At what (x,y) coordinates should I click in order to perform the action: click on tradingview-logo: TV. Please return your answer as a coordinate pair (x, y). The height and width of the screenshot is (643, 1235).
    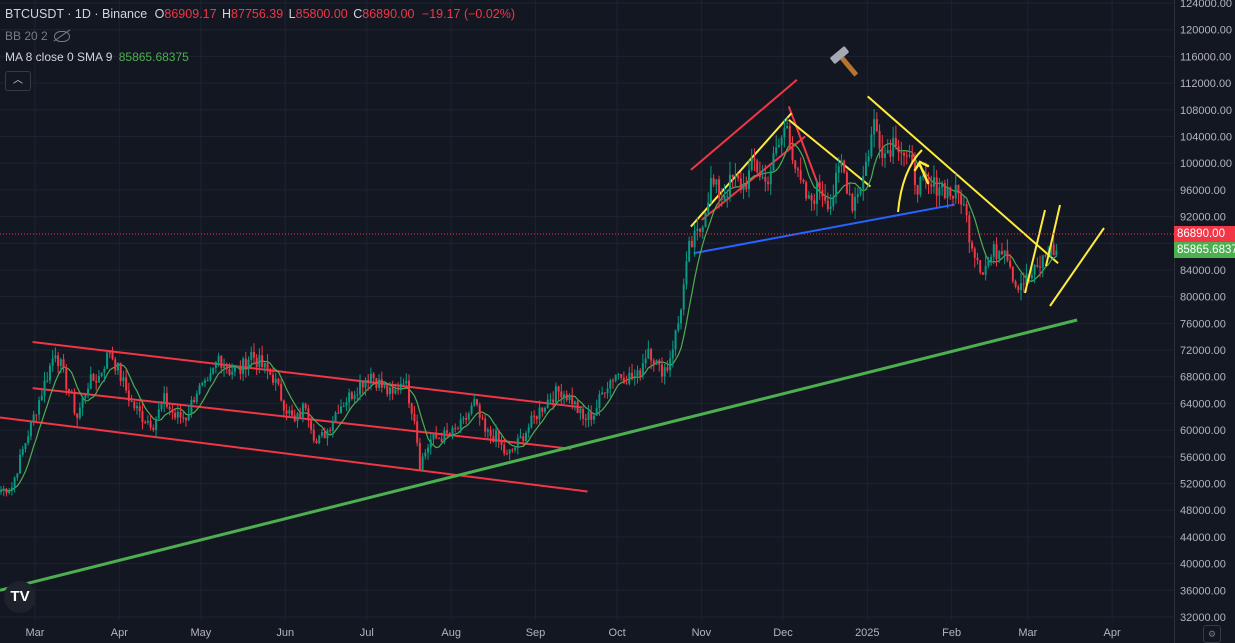
    Looking at the image, I should click on (20, 597).